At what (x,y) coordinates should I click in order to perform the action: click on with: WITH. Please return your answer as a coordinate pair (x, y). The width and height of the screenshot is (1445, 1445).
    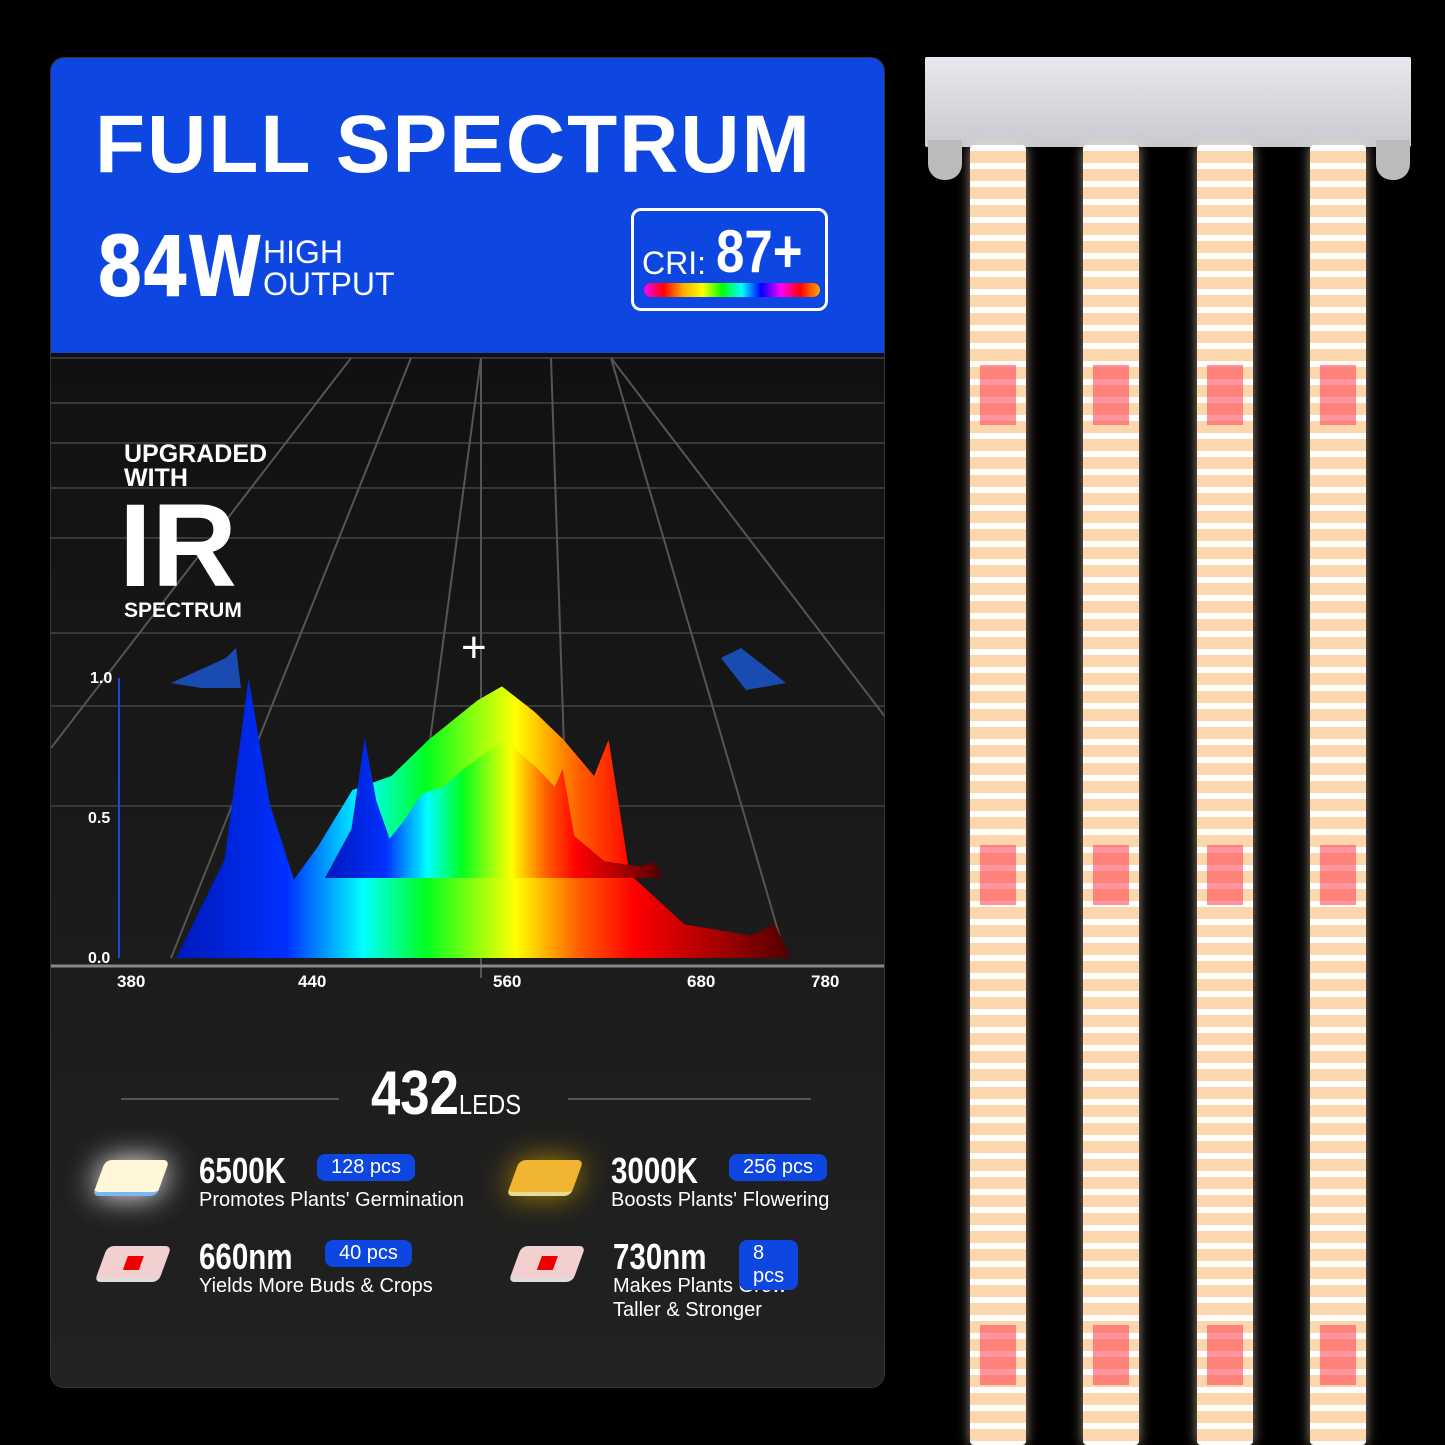
    Looking at the image, I should click on (156, 478).